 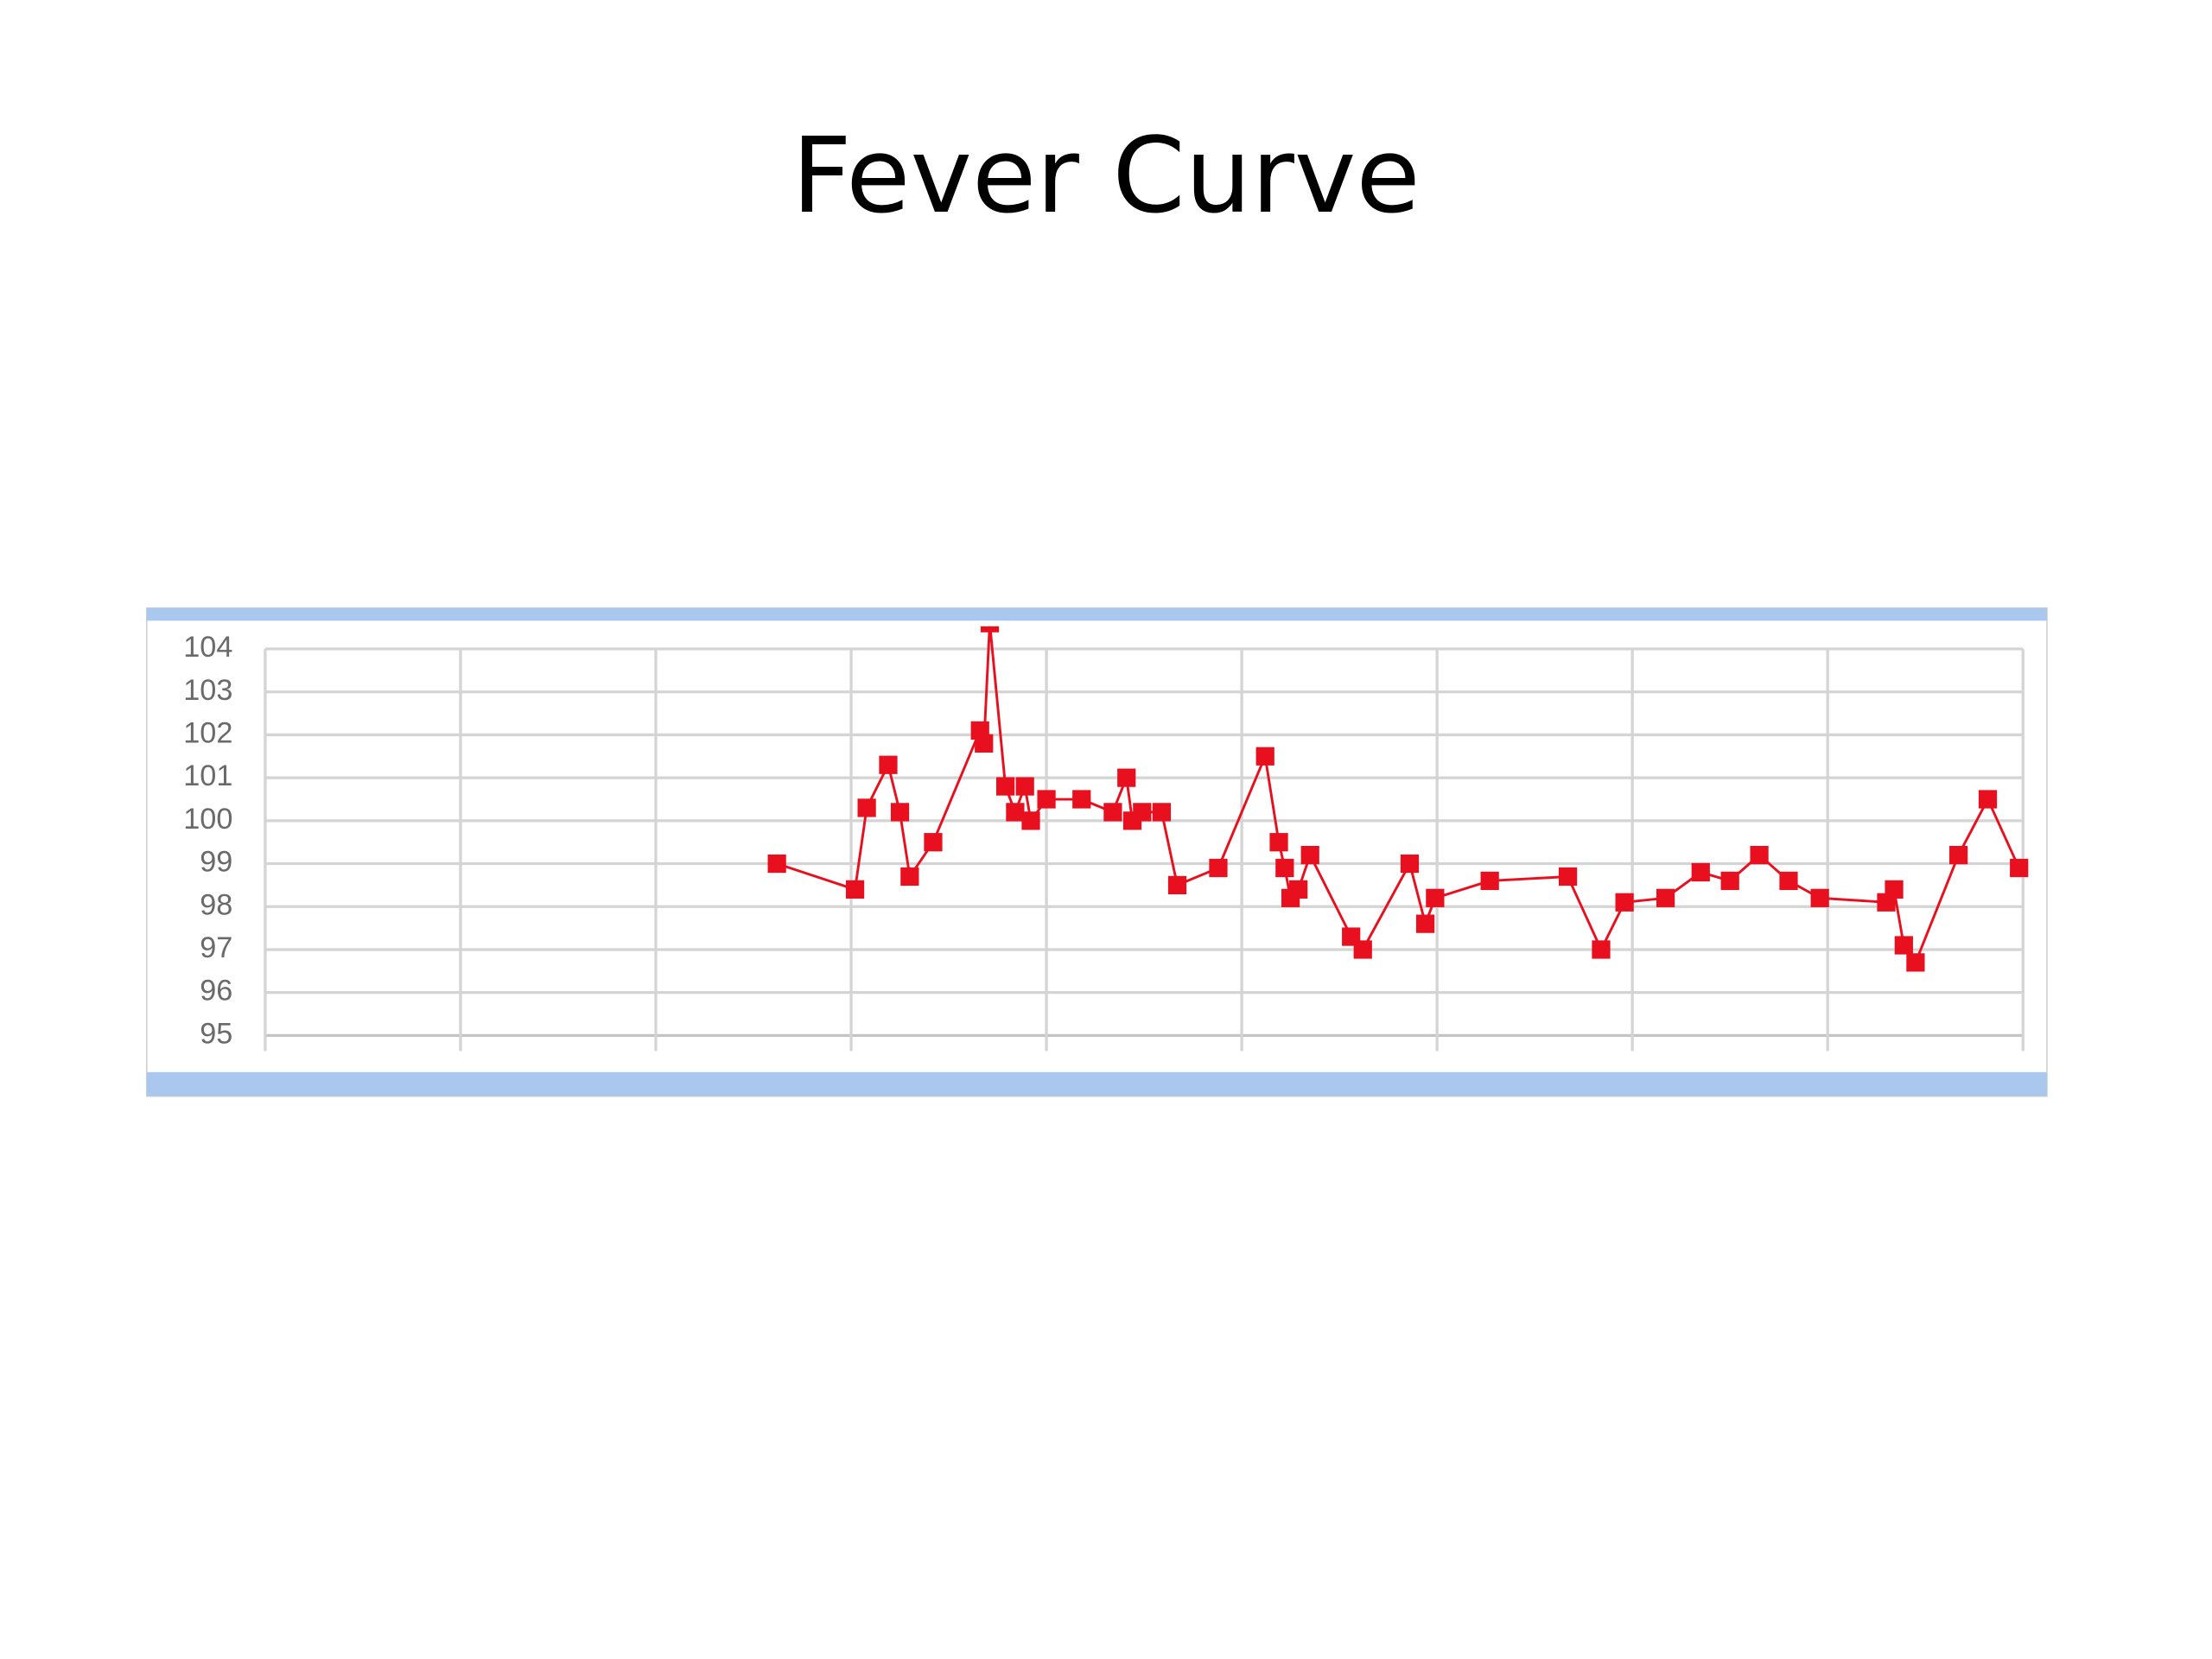 What do you see at coordinates (207, 776) in the screenshot?
I see `y-tick-label: 101` at bounding box center [207, 776].